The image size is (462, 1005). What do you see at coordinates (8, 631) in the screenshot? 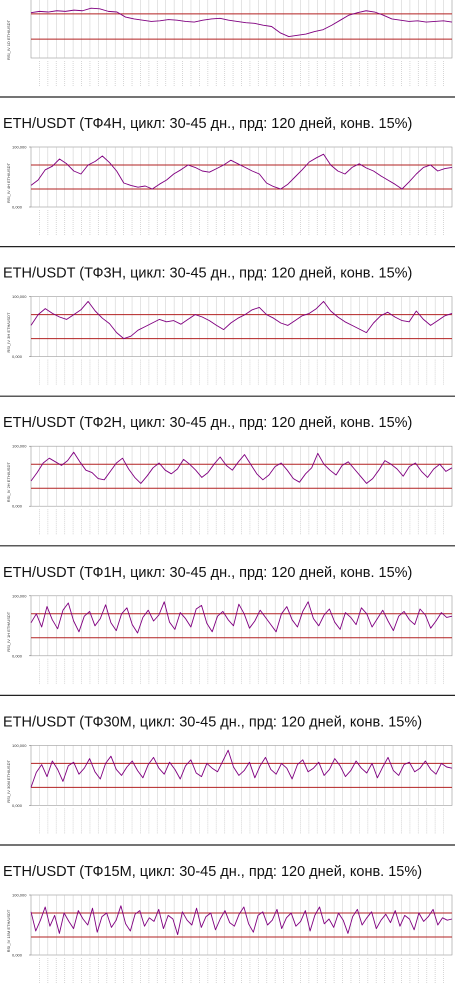
I see `y-axis-label: RSI_IV 1H ETH/USDT` at bounding box center [8, 631].